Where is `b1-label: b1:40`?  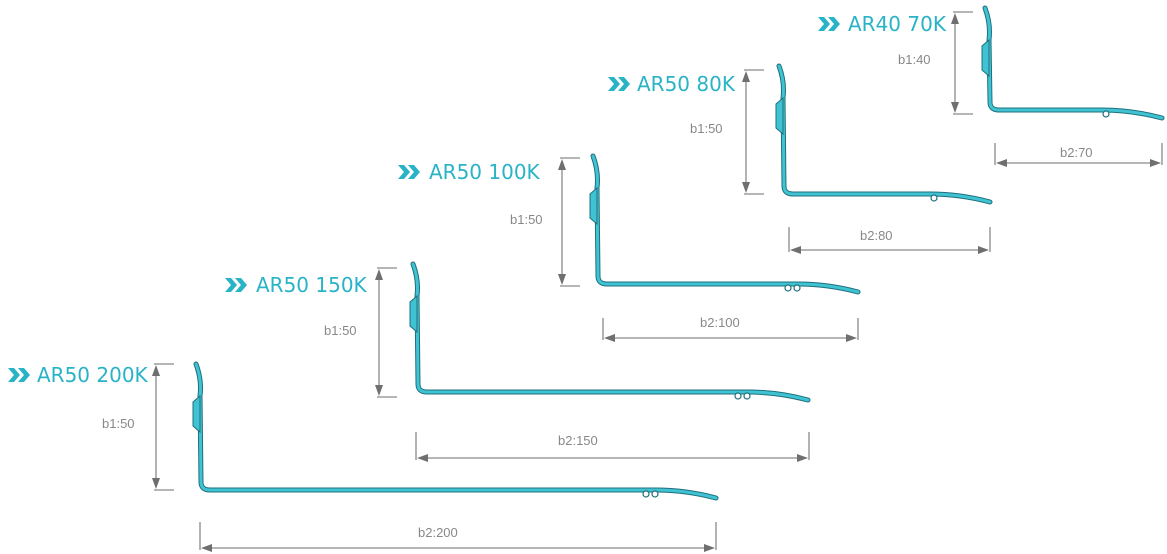 b1-label: b1:40 is located at coordinates (914, 59).